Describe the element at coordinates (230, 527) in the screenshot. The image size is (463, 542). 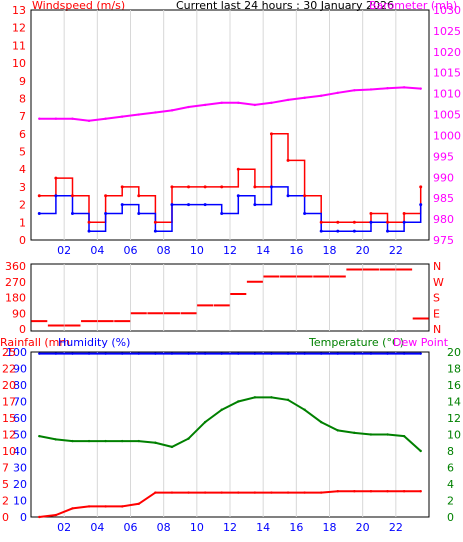
I see `panel3-xtick-label: 12` at that location.